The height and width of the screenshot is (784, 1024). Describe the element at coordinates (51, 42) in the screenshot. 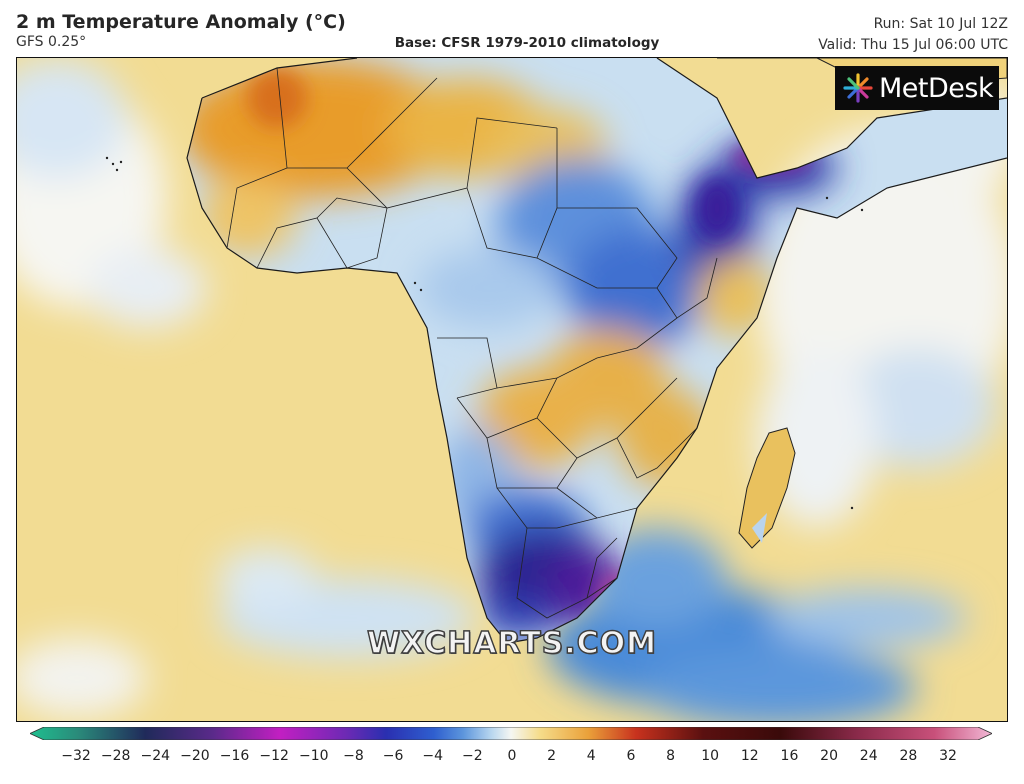

I see `model-label: GFS 0.25°` at that location.